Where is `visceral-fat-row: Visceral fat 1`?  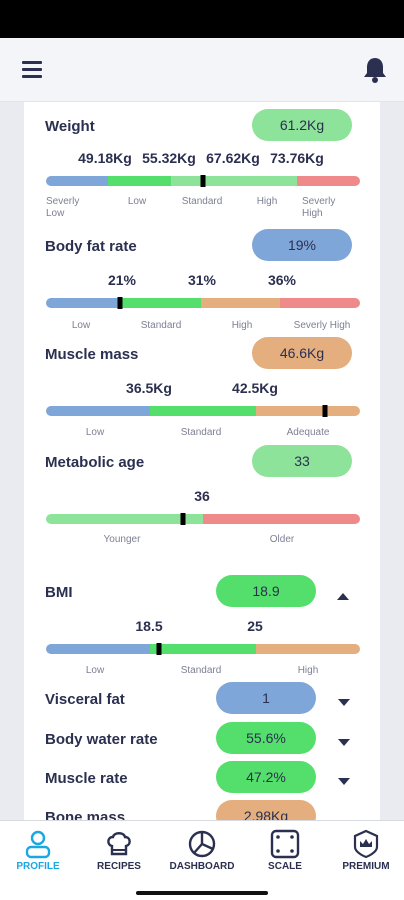
visceral-fat-row: Visceral fat 1 is located at coordinates (202, 702).